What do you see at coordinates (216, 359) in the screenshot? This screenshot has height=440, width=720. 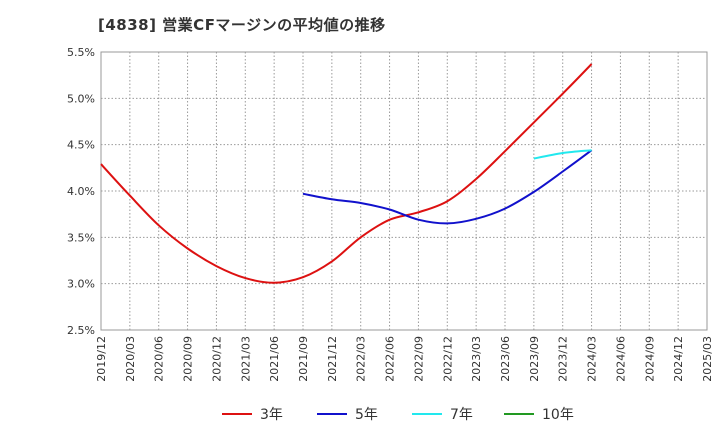 I see `x-tick-label: 2020/12` at bounding box center [216, 359].